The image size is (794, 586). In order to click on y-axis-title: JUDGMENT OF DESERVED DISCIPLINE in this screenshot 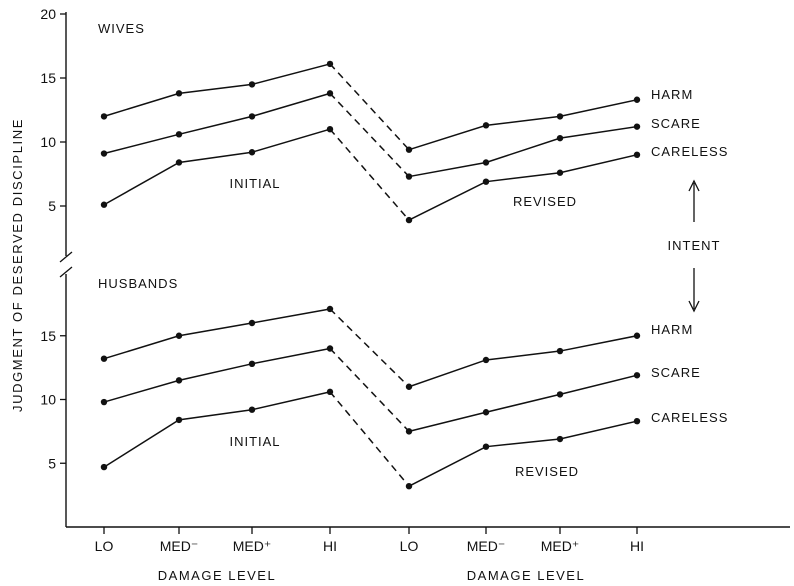, I will do `click(17, 265)`.